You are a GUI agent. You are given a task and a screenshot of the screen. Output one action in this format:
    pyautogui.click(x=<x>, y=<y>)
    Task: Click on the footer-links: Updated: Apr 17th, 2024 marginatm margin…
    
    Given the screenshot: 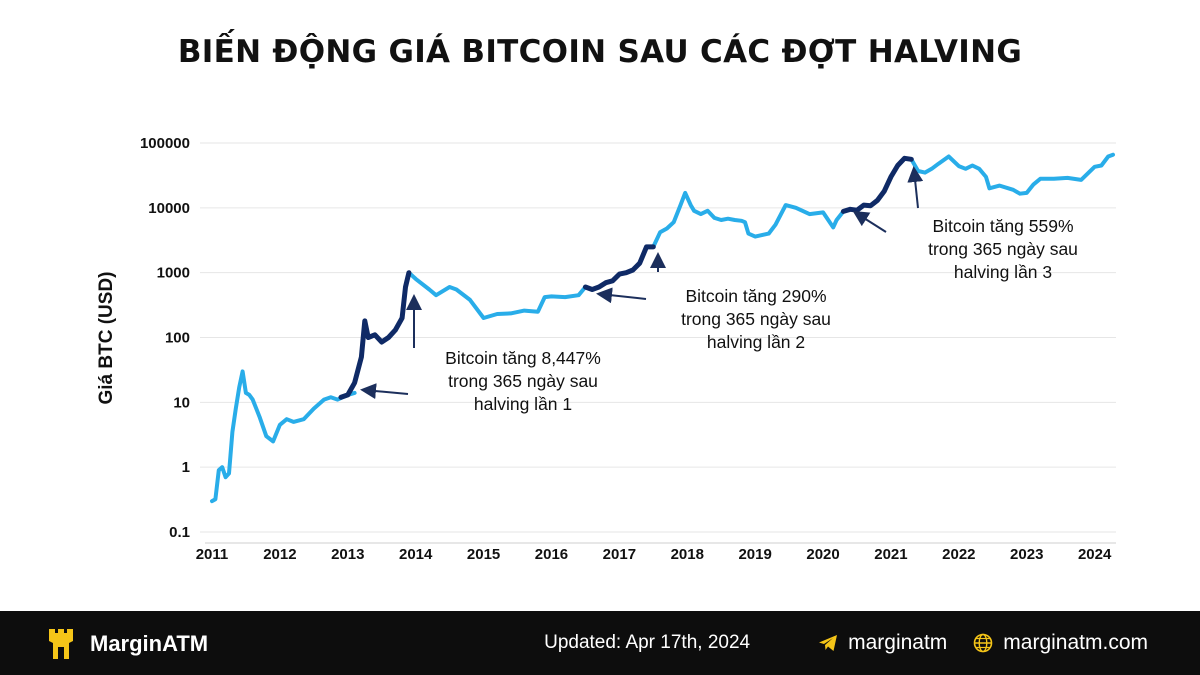 What is the action you would take?
    pyautogui.click(x=846, y=643)
    